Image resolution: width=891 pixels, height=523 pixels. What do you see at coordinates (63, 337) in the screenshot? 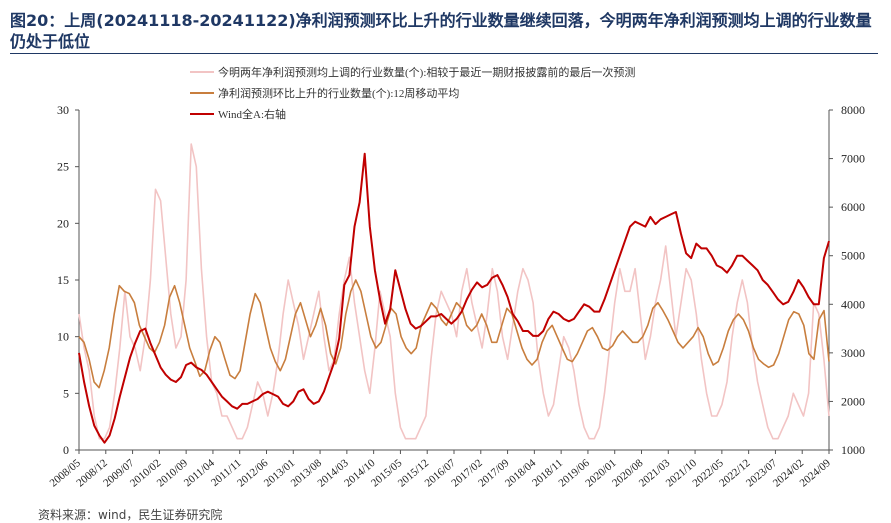
I see `left-tick-label: 10` at bounding box center [63, 337].